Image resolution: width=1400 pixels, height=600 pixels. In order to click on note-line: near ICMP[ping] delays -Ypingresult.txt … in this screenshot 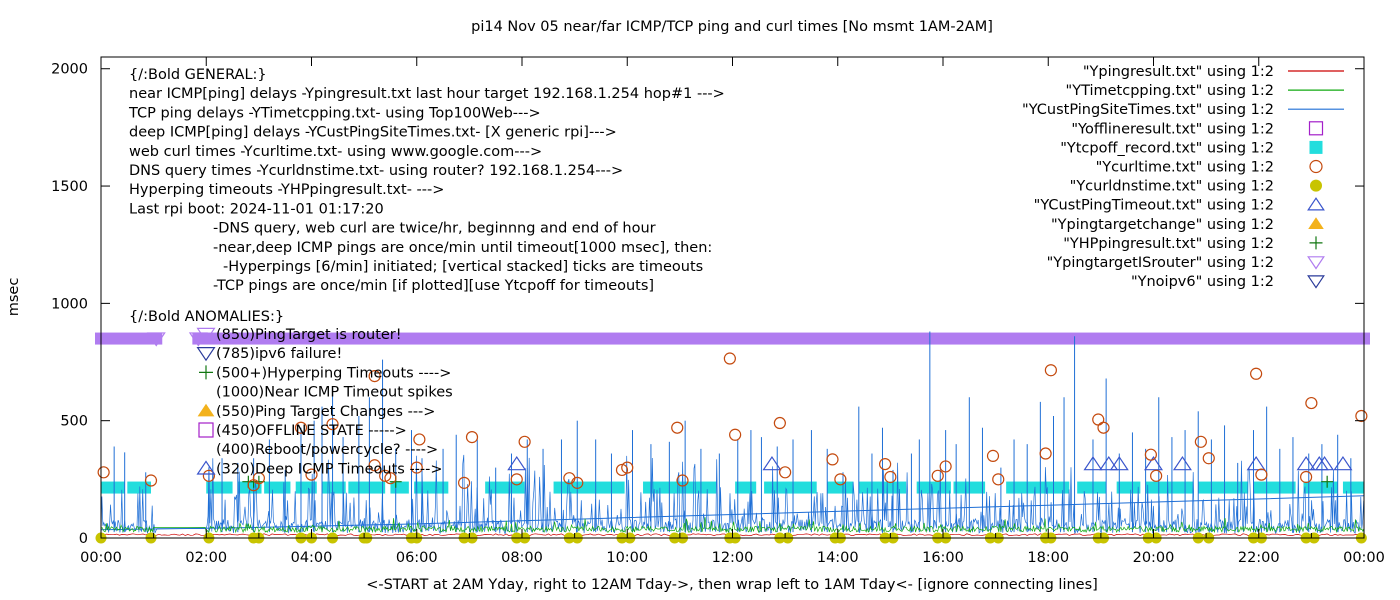, I will do `click(427, 94)`.